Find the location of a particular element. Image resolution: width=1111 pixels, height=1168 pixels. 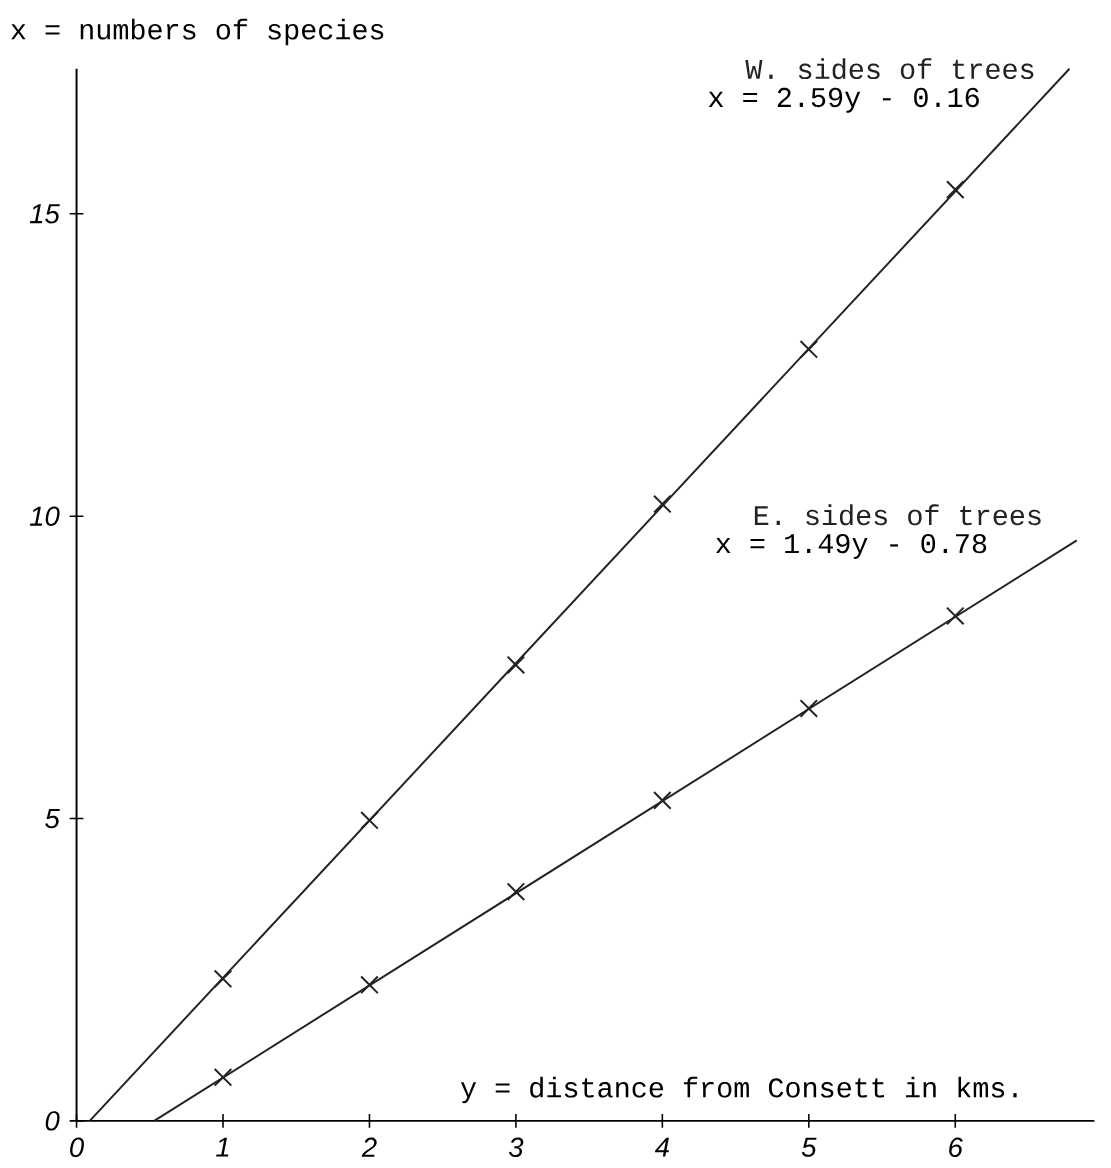

y-tick-label: 5 is located at coordinates (52, 818).